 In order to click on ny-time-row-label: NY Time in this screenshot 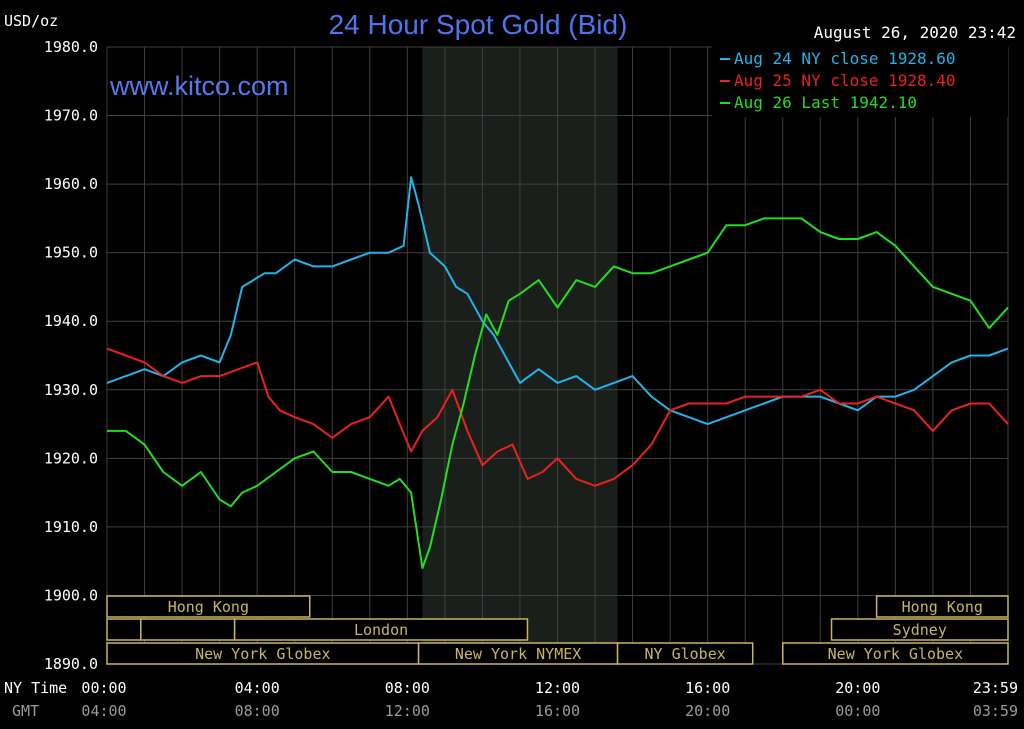, I will do `click(35, 688)`.